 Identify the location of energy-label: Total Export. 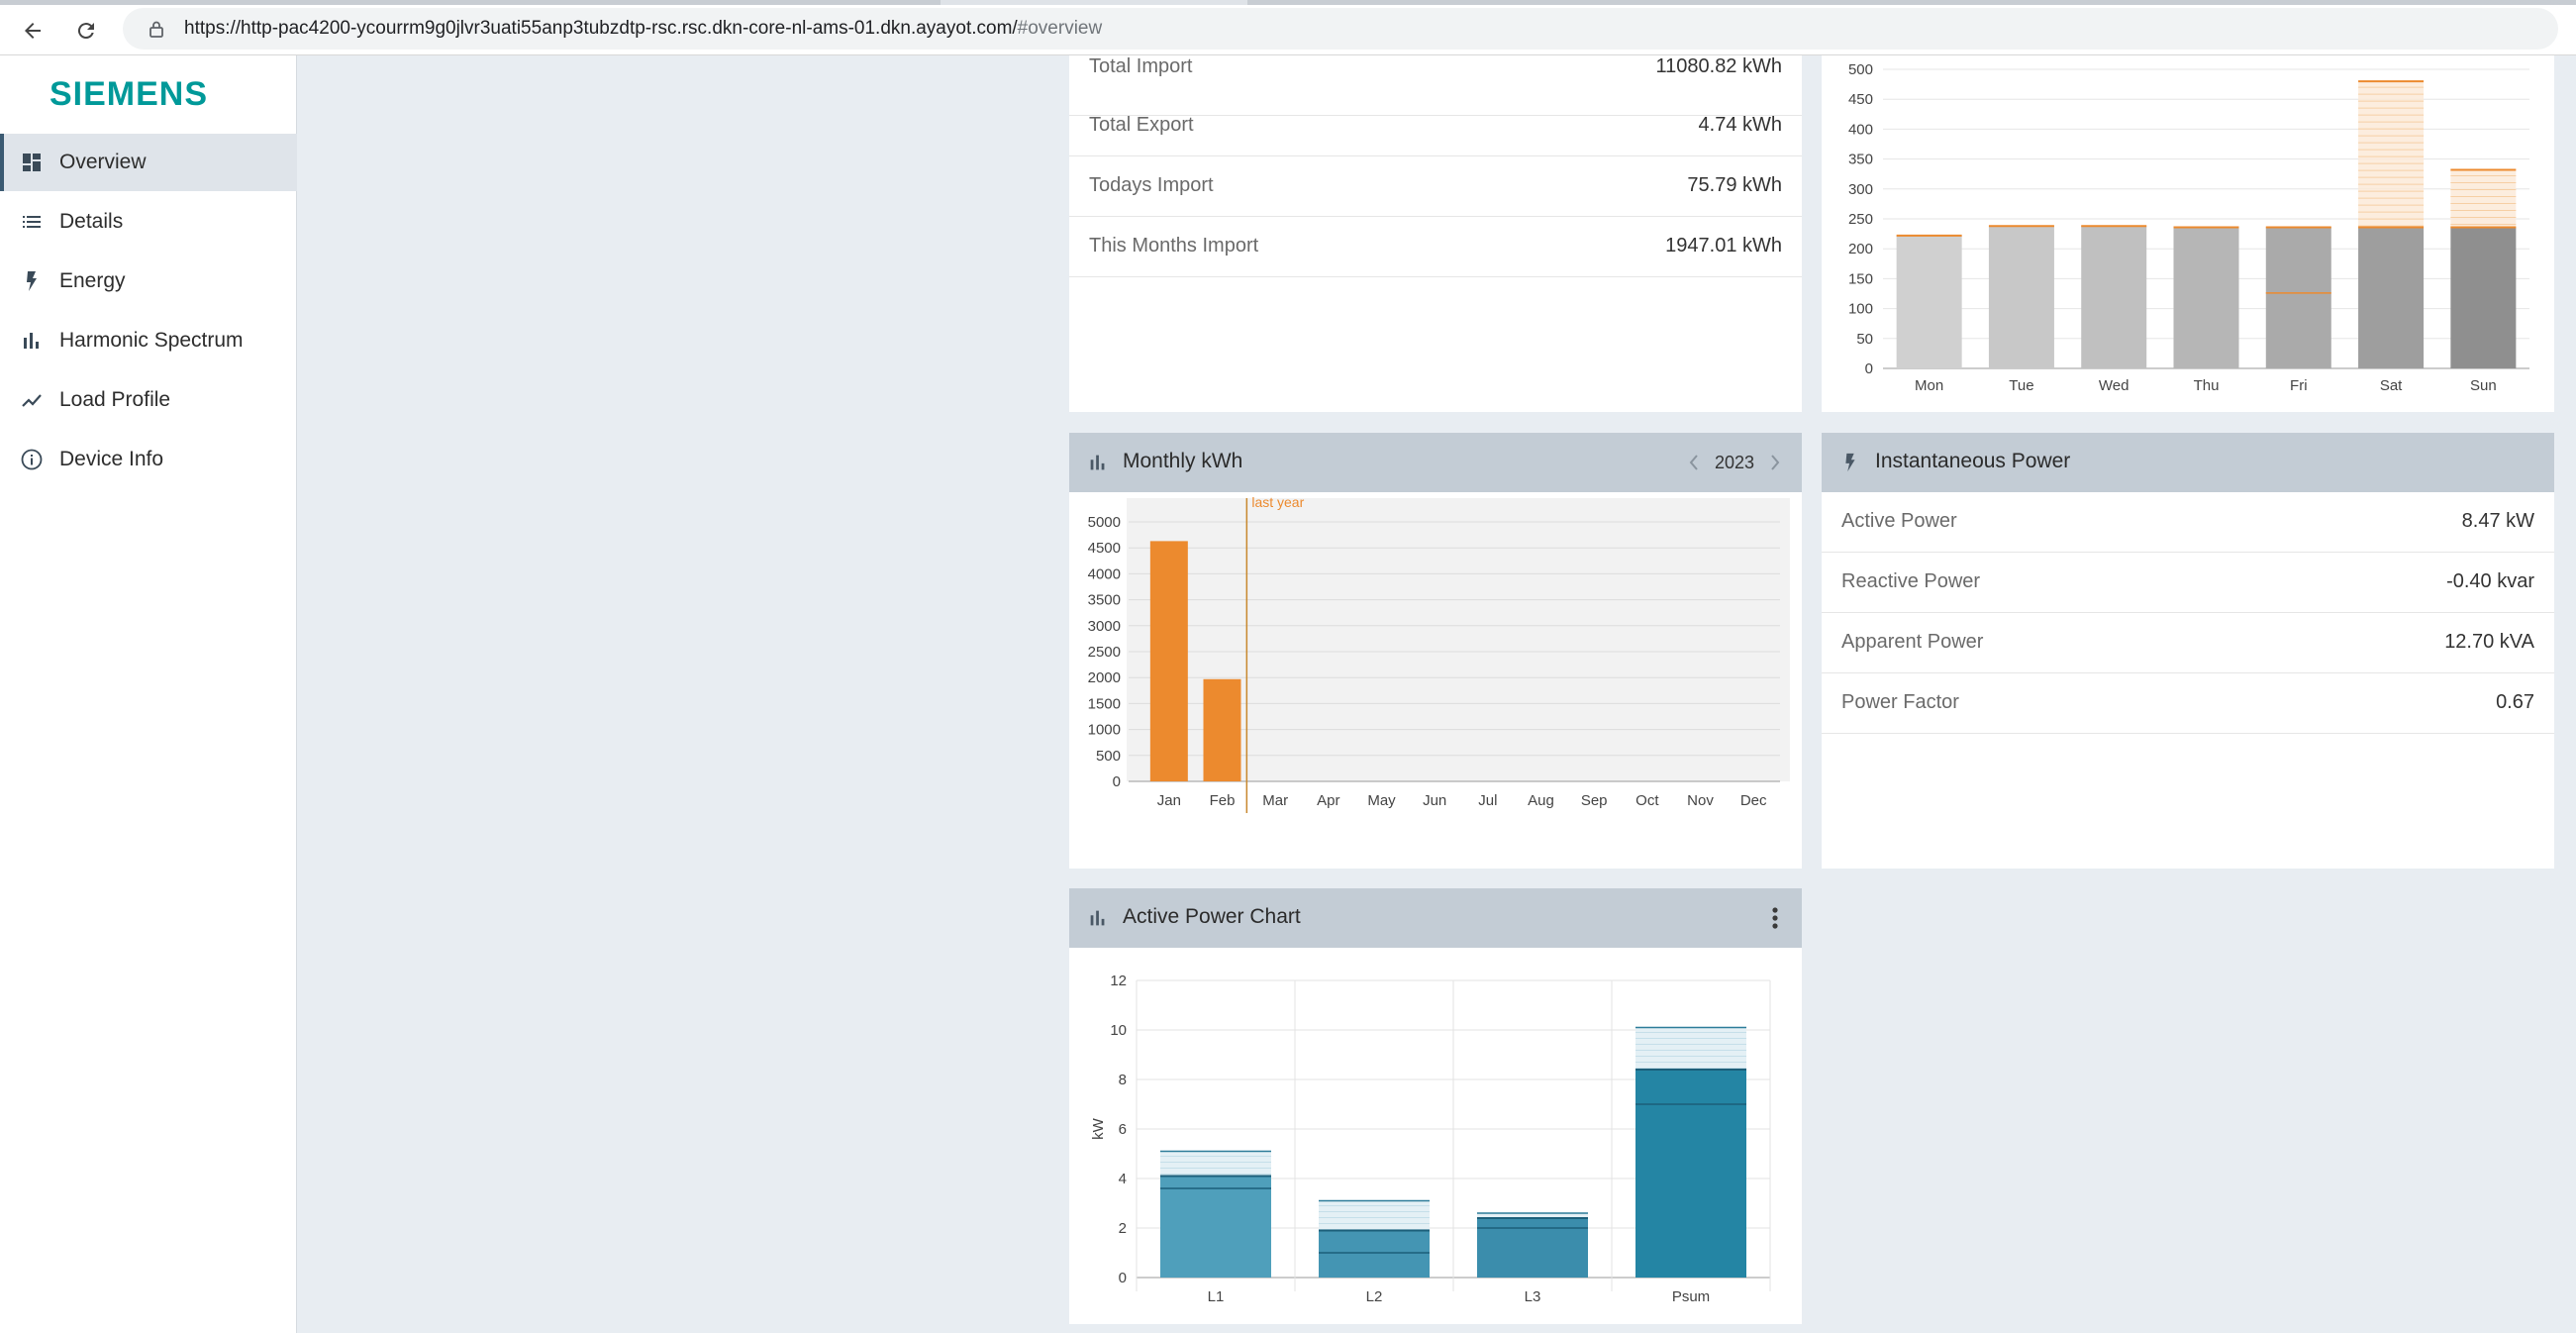
(1141, 125).